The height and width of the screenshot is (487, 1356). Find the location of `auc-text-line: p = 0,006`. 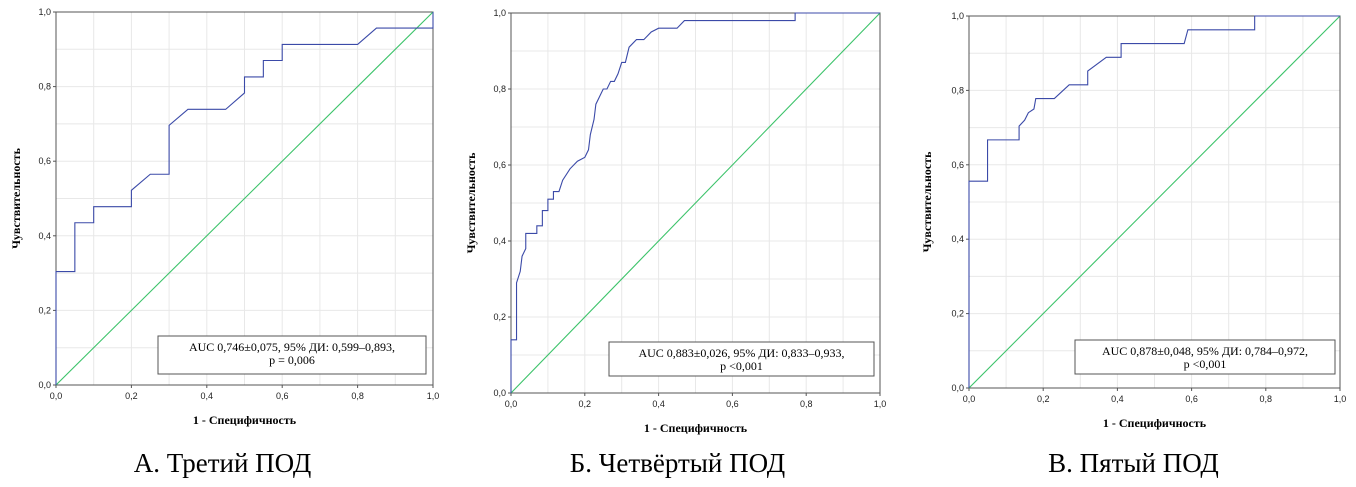

auc-text-line: p = 0,006 is located at coordinates (292, 360).